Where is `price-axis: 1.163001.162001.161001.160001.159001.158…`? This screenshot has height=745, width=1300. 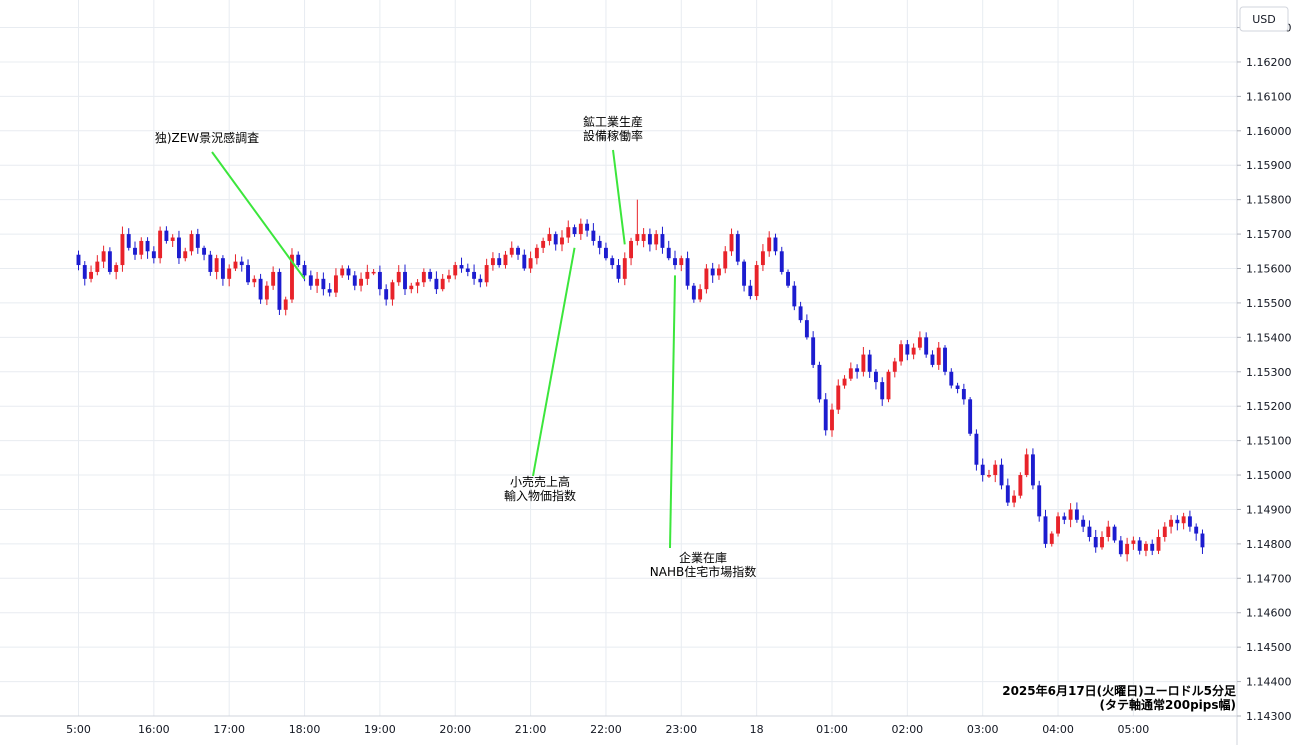 price-axis: 1.163001.162001.161001.160001.159001.158… is located at coordinates (1264, 372).